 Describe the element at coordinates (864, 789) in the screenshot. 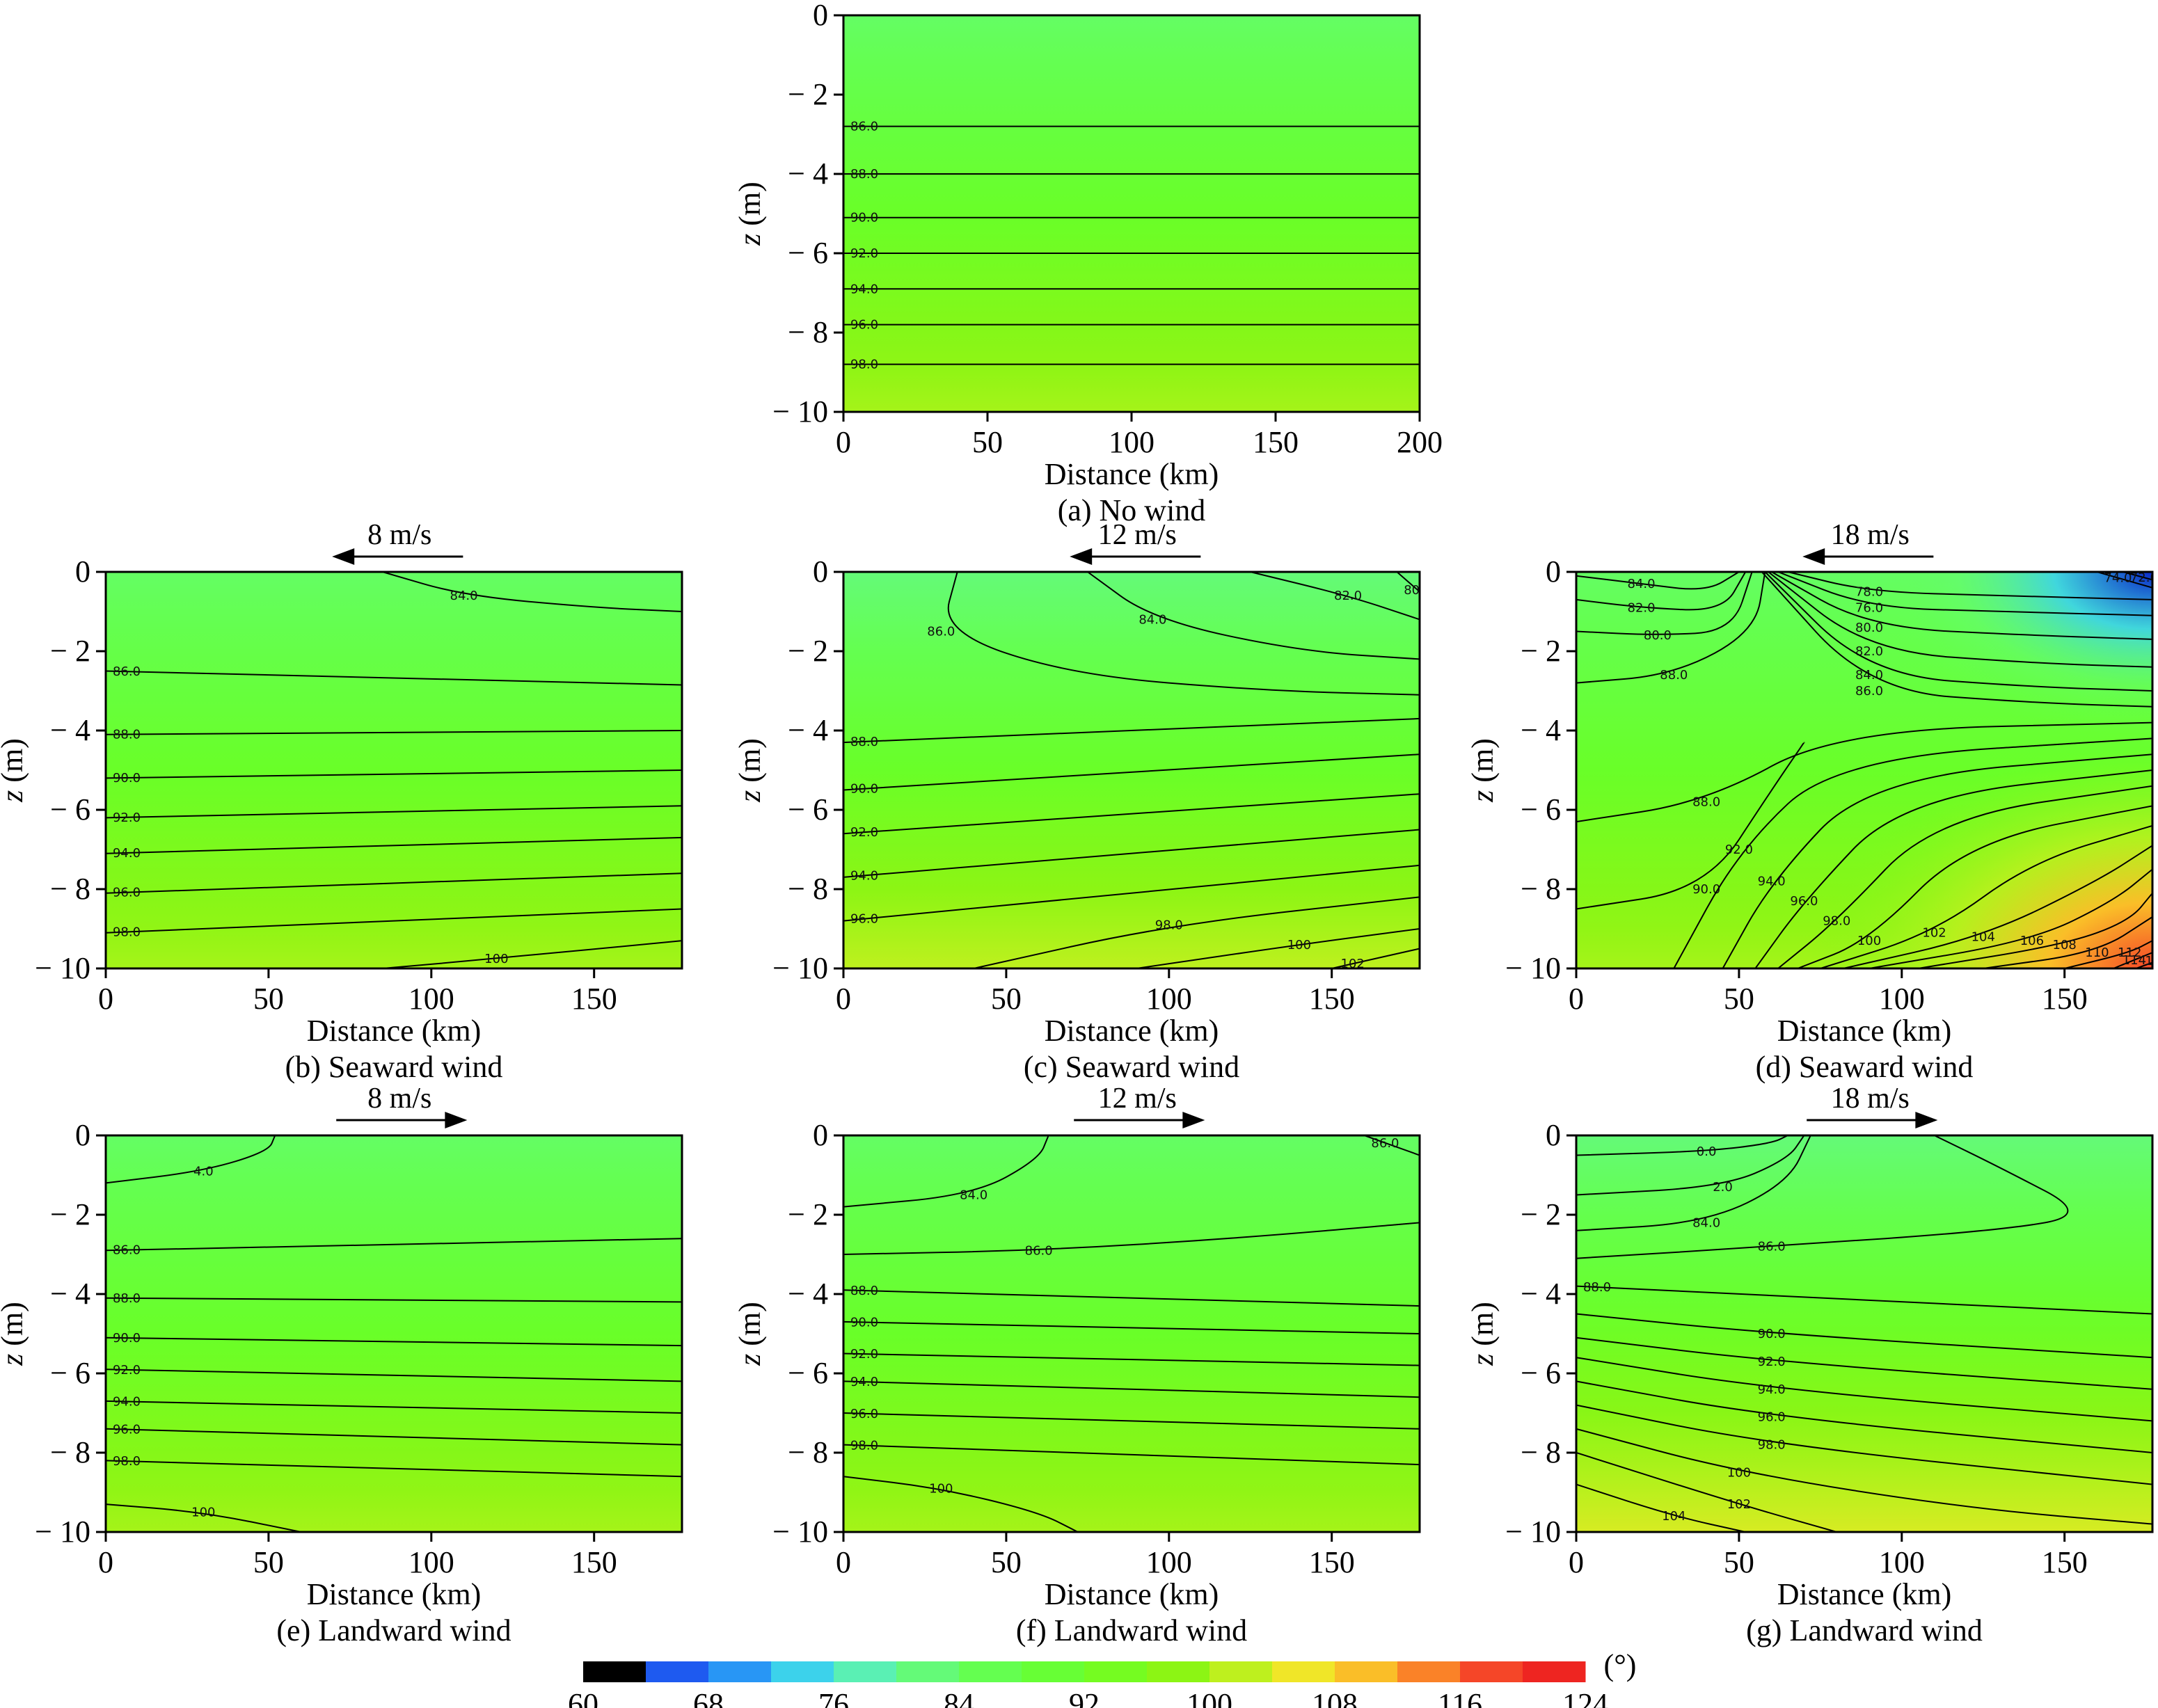

I see `contour-label-c-5: 90.0` at that location.